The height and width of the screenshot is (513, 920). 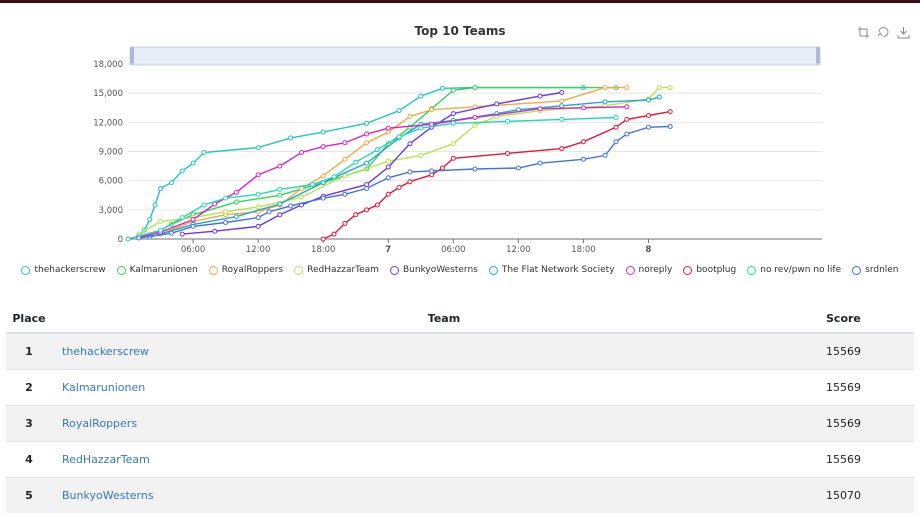 I want to click on team-link: RedHazzarTeam, so click(x=106, y=459).